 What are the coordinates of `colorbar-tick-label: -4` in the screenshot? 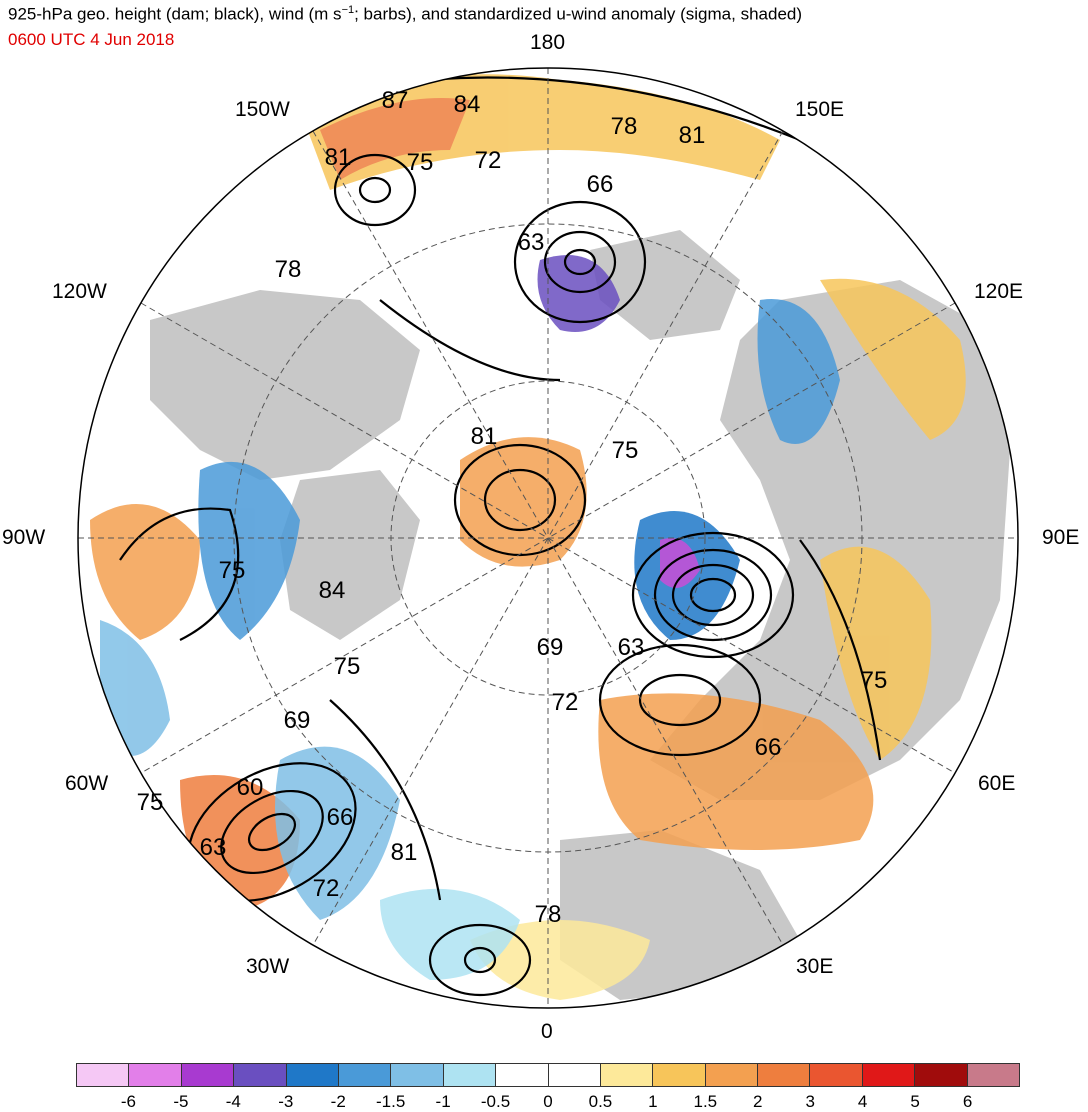 It's located at (233, 1101).